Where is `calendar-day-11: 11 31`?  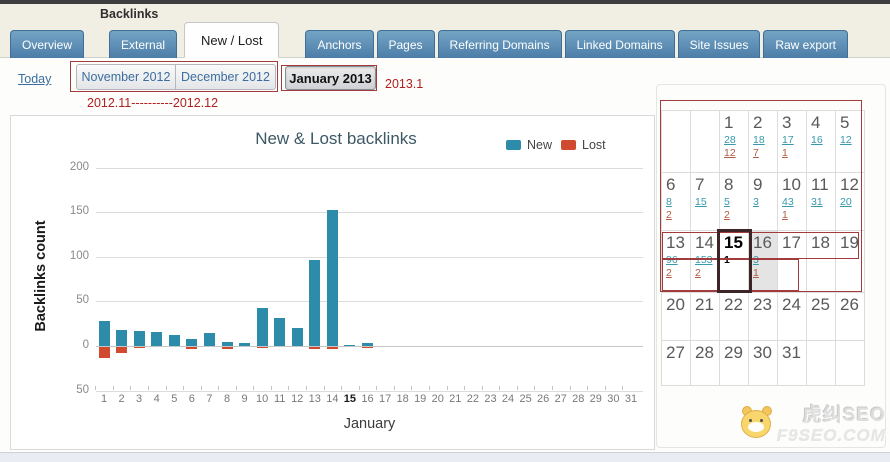 calendar-day-11: 11 31 is located at coordinates (821, 202).